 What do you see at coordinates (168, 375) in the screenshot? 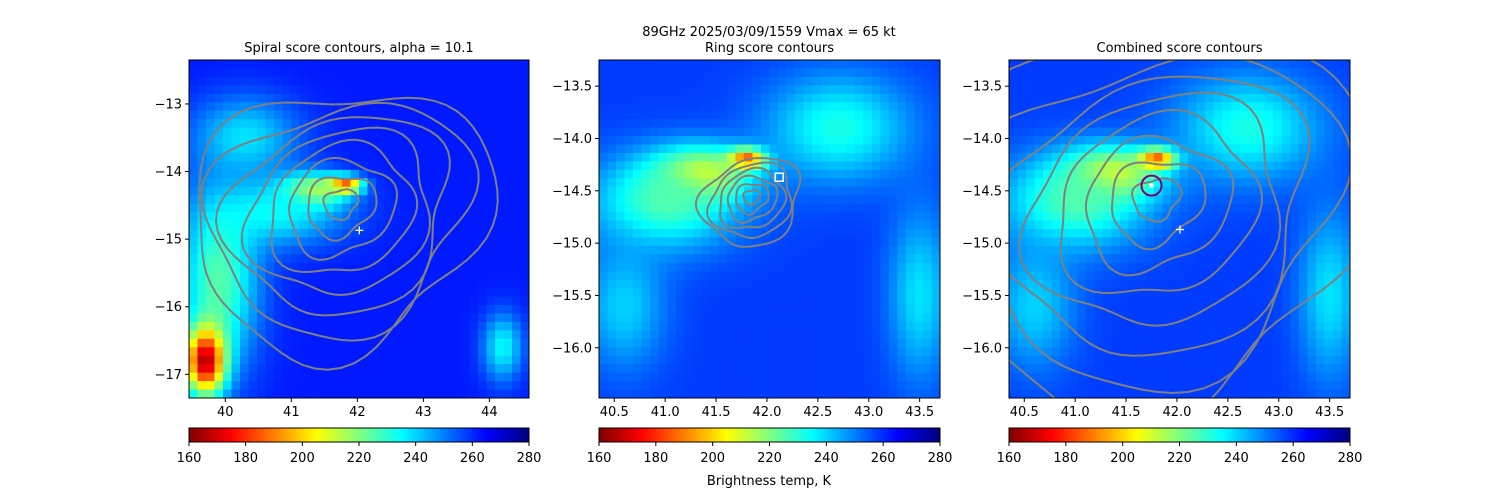
I see `y-tick-label: −17` at bounding box center [168, 375].